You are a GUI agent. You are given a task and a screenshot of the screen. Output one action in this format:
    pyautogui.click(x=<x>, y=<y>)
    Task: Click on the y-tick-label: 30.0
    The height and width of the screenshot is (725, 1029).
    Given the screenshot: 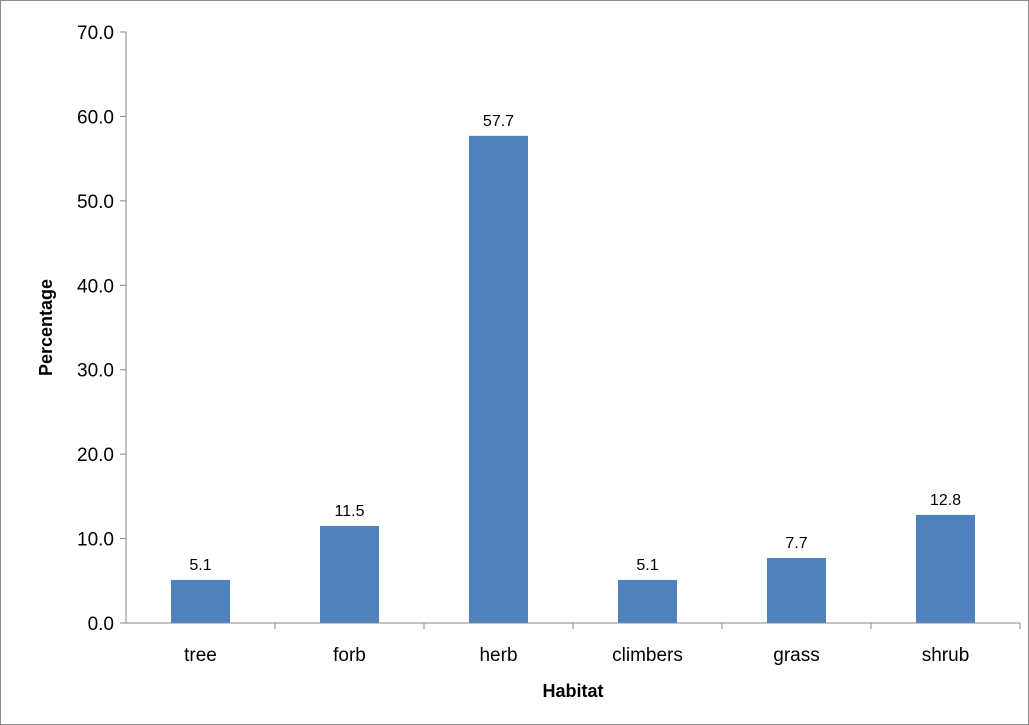 What is the action you would take?
    pyautogui.click(x=95, y=371)
    